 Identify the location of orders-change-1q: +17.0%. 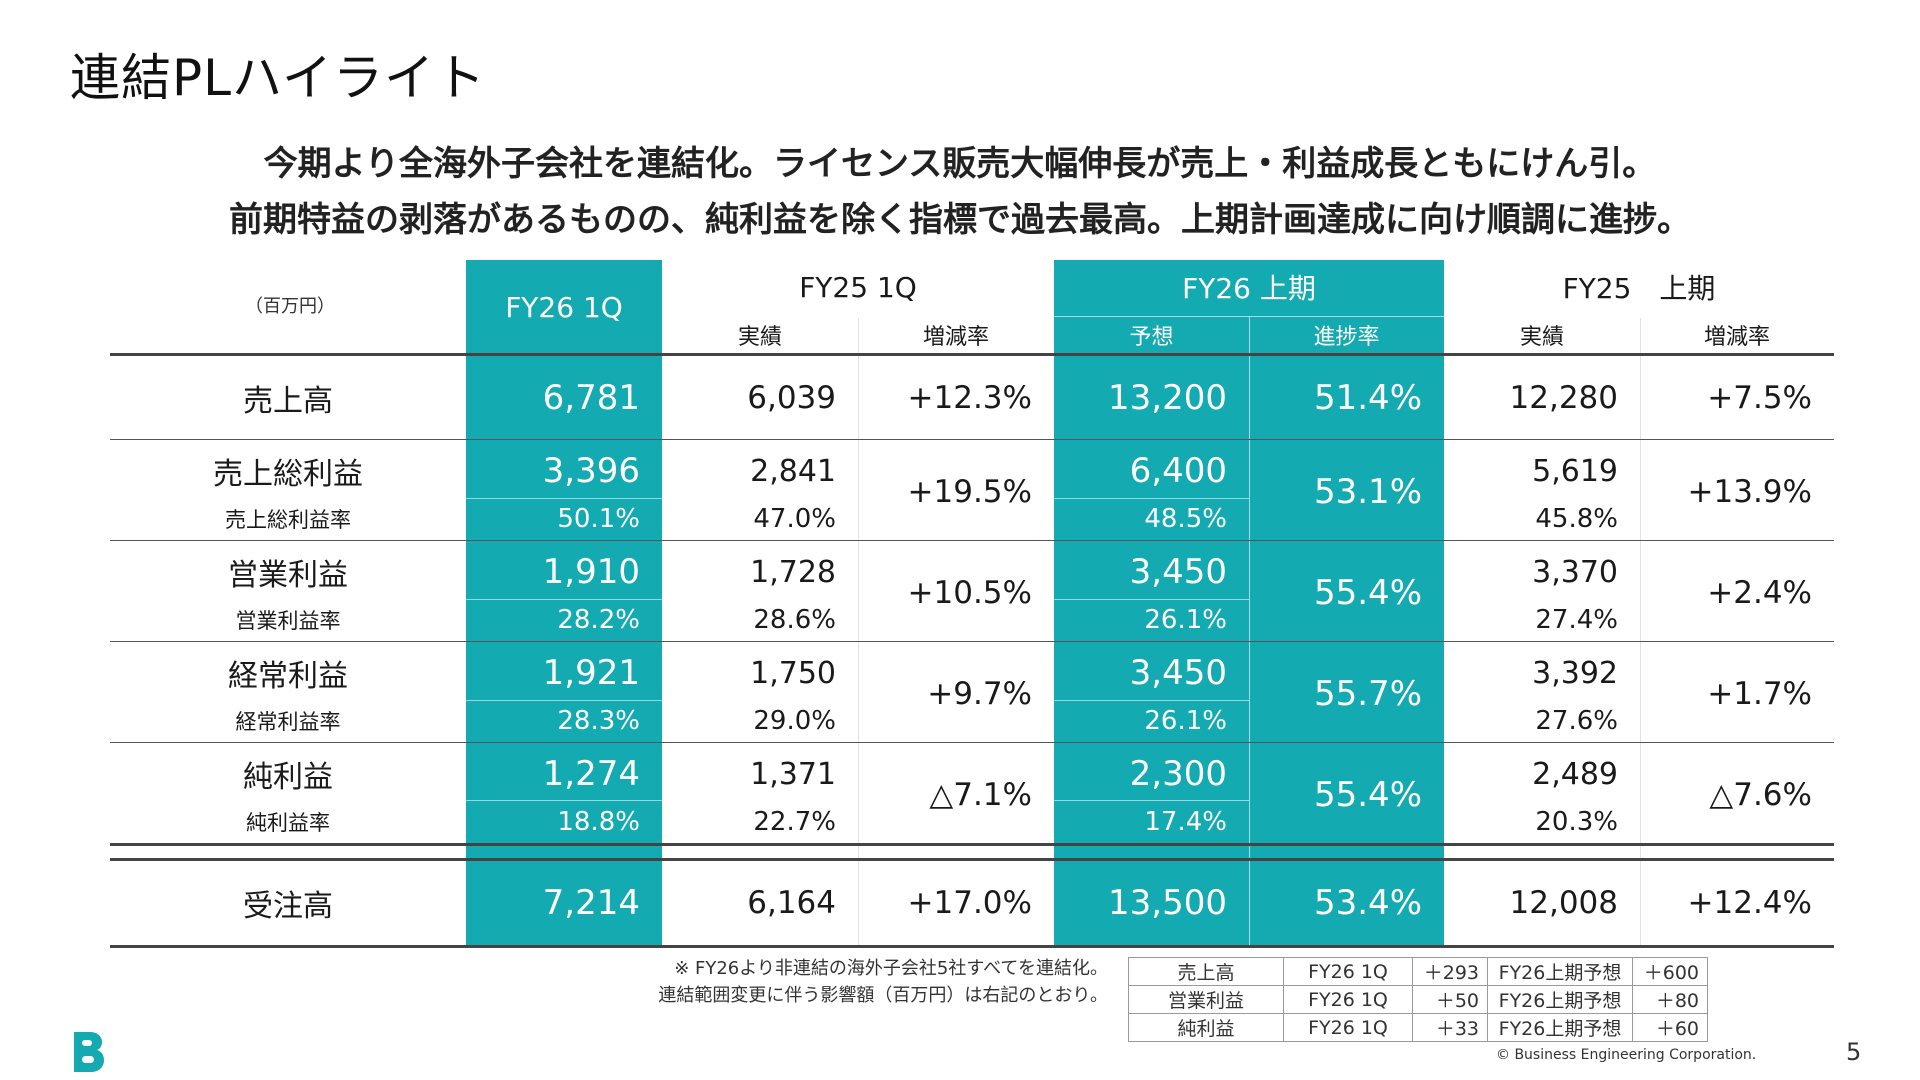
(969, 903).